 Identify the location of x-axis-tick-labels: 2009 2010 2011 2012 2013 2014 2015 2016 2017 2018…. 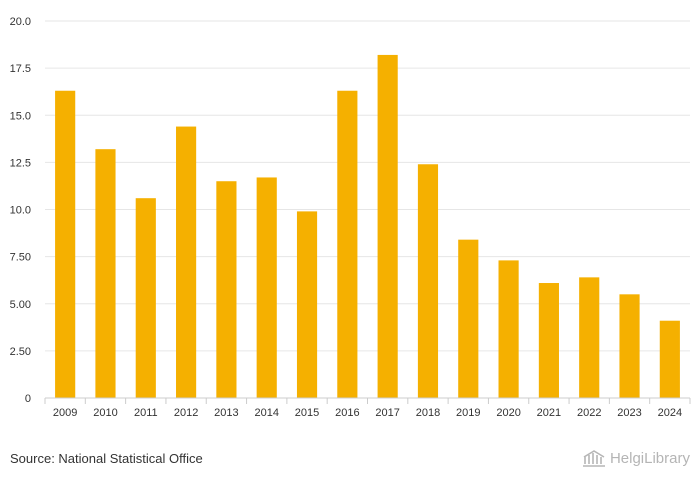
(367, 413).